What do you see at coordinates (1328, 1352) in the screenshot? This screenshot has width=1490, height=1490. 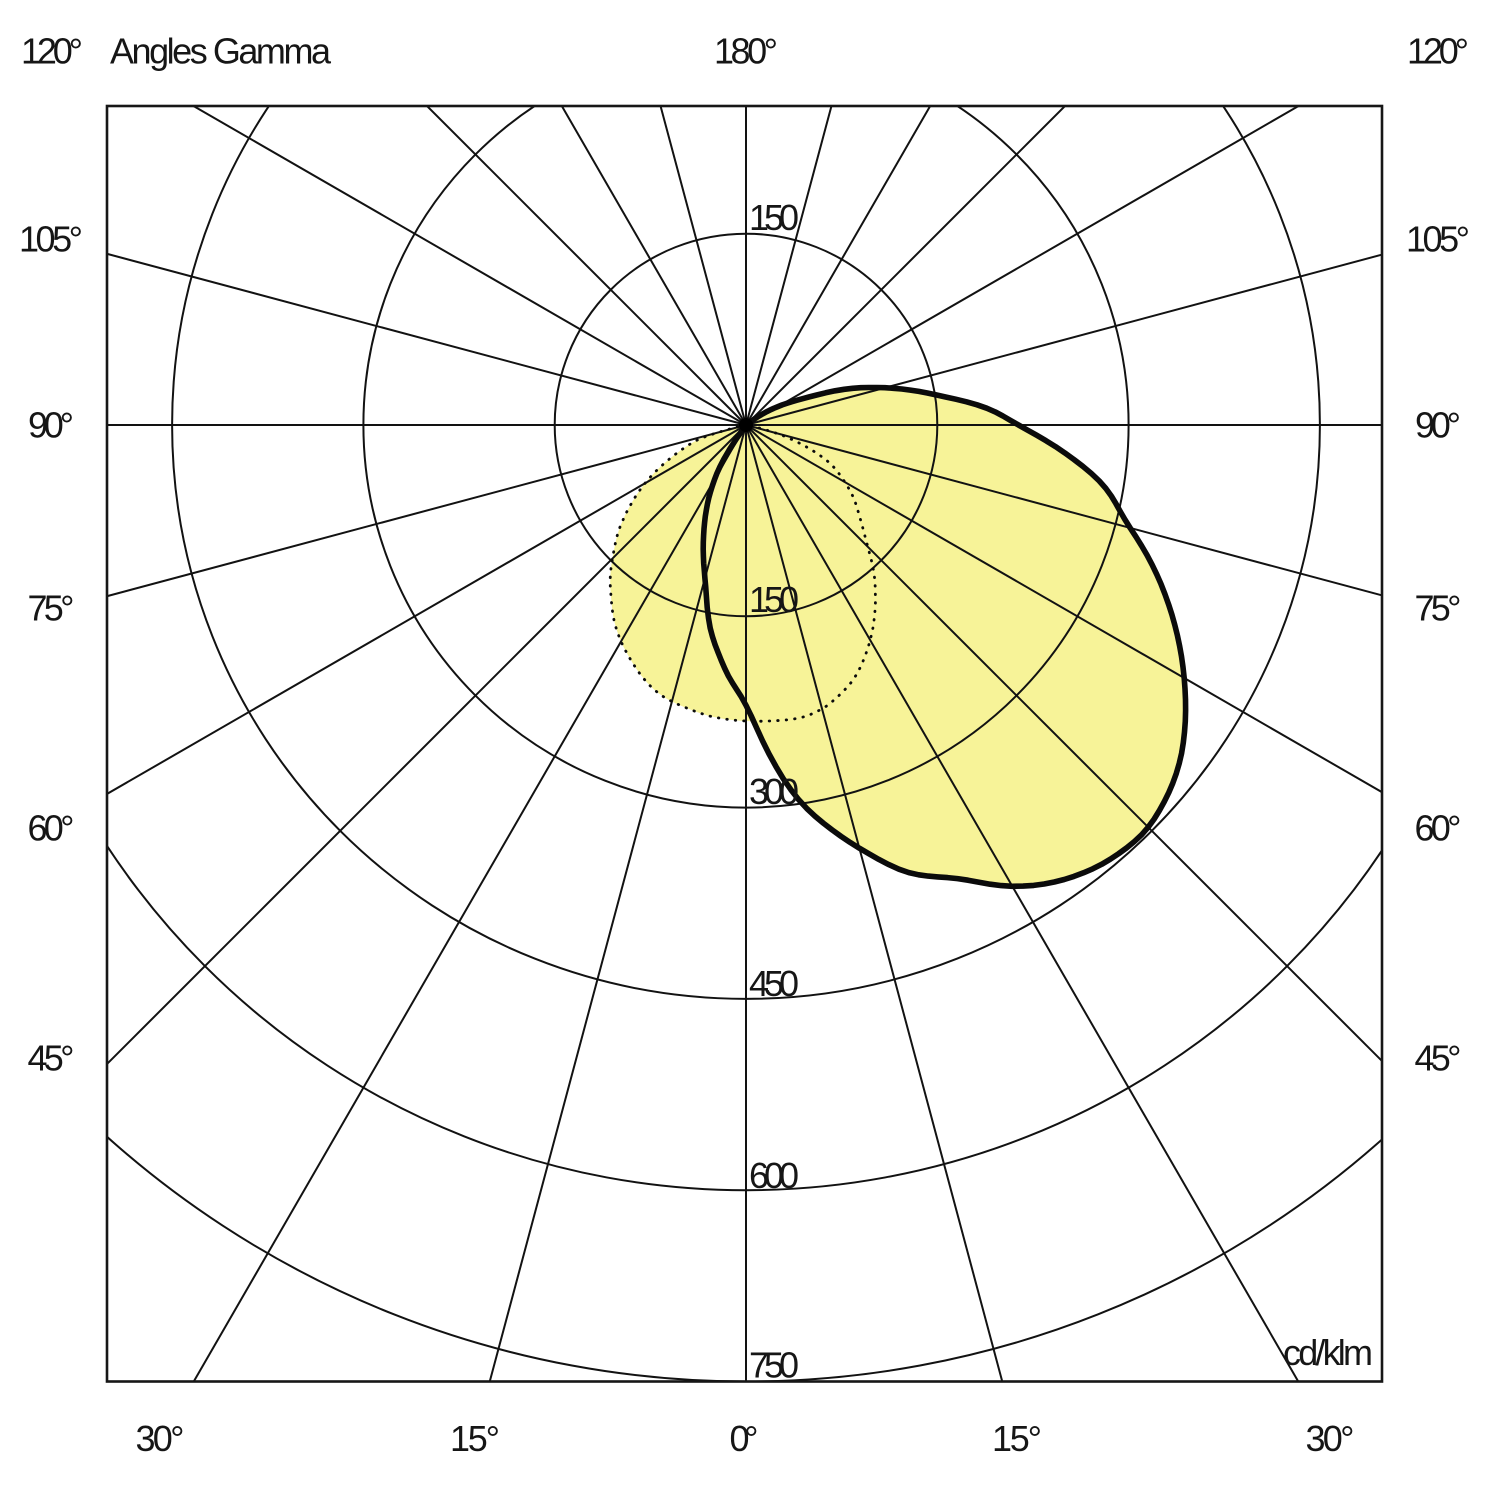 I see `svg-text: cd/klm` at bounding box center [1328, 1352].